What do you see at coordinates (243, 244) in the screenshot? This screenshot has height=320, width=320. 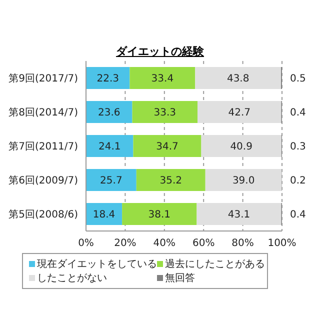 I see `x-tick-label: 80%` at bounding box center [243, 244].